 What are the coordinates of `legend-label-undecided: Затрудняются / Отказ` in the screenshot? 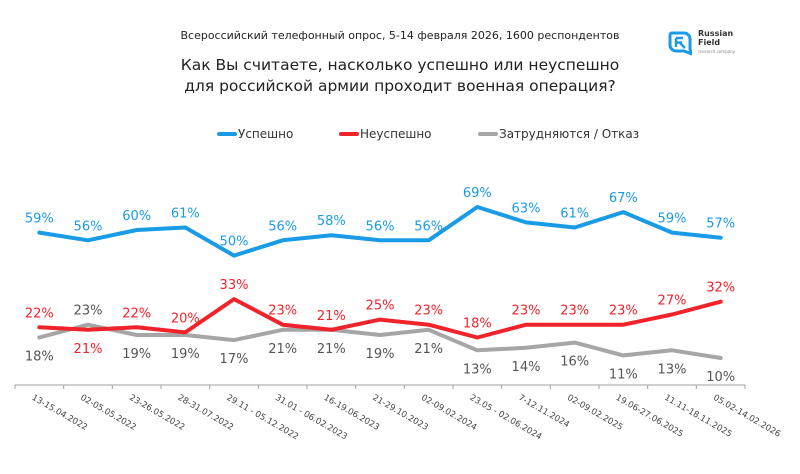 It's located at (569, 134).